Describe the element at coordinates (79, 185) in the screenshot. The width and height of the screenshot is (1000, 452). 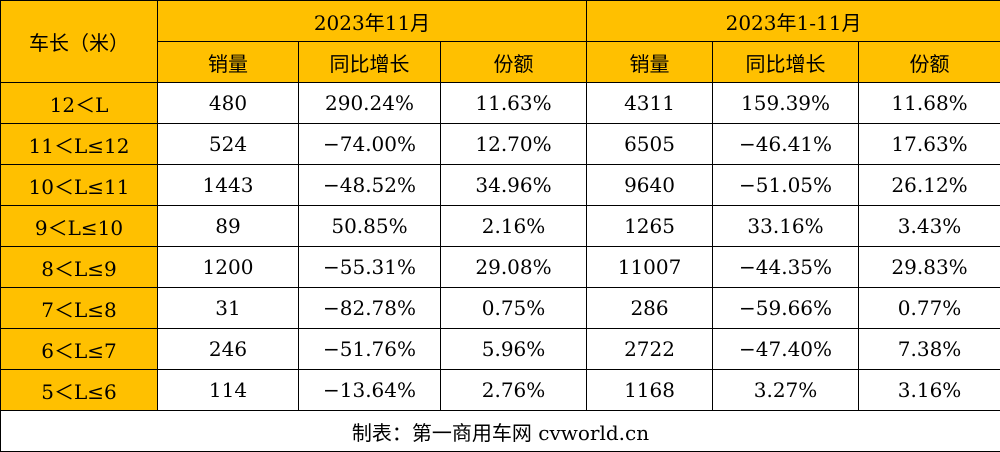
I see `row-label: 10＜L≤11` at that location.